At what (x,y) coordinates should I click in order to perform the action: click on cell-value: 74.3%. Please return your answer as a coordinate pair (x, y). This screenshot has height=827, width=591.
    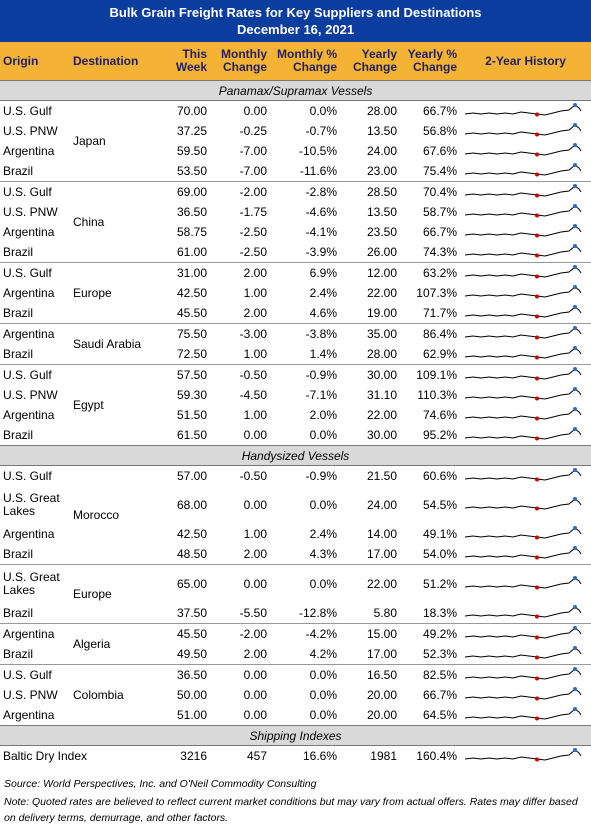
    Looking at the image, I should click on (439, 251).